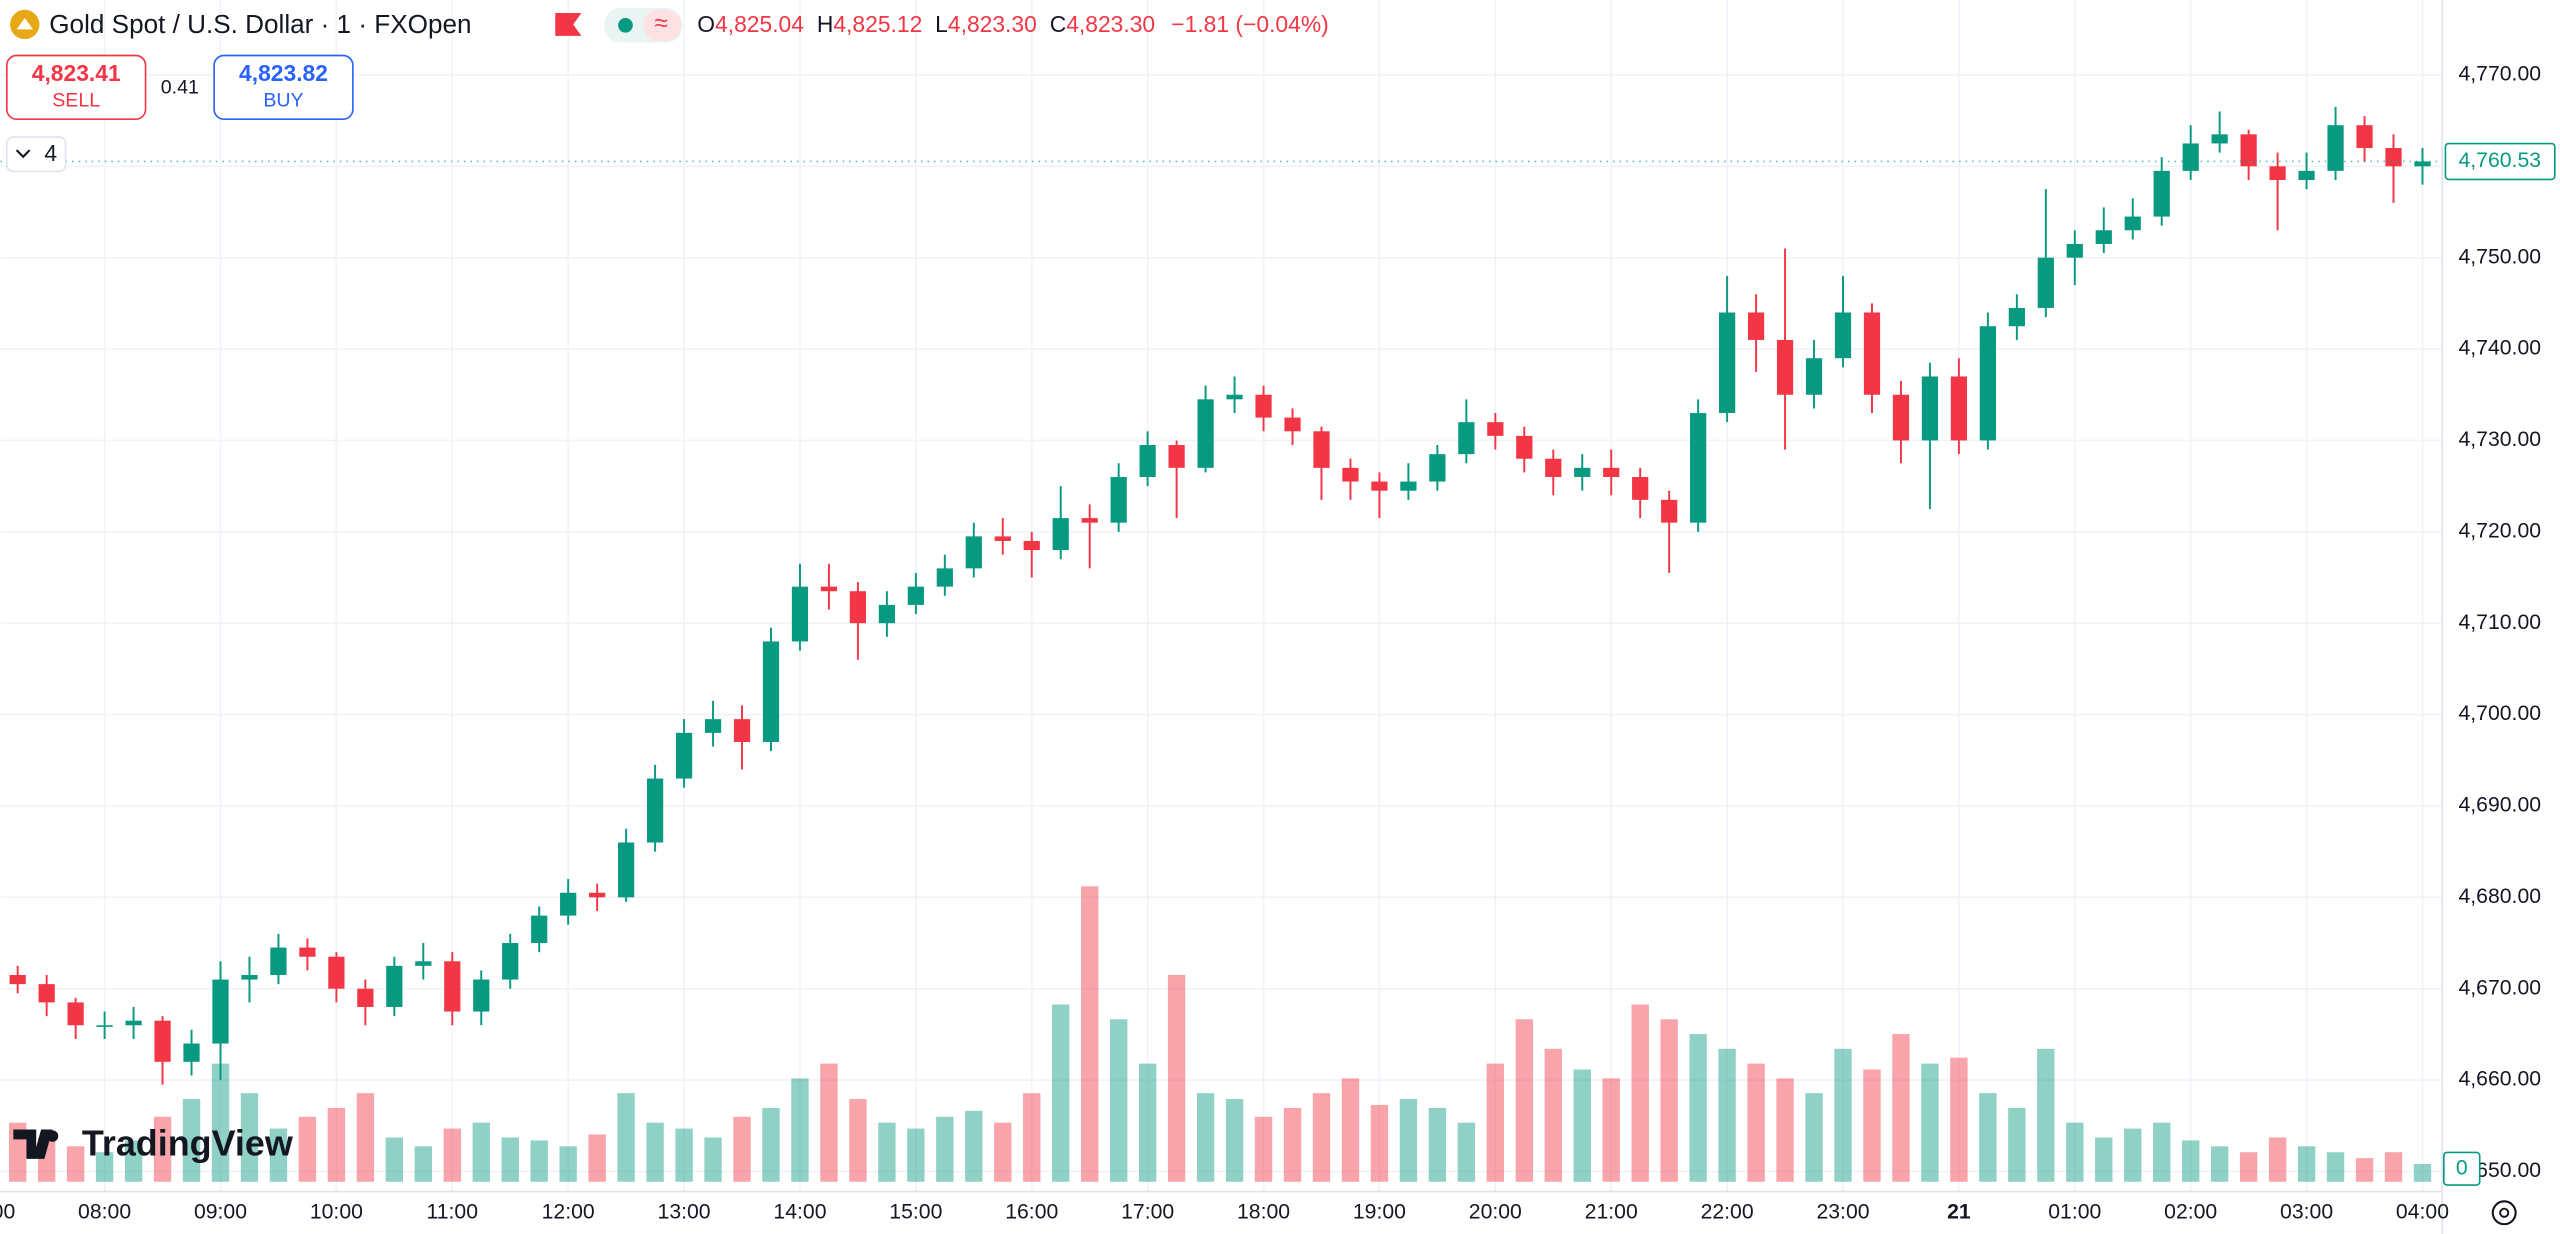 The image size is (2560, 1234). Describe the element at coordinates (568, 1211) in the screenshot. I see `x-tick-label: 12:00` at that location.